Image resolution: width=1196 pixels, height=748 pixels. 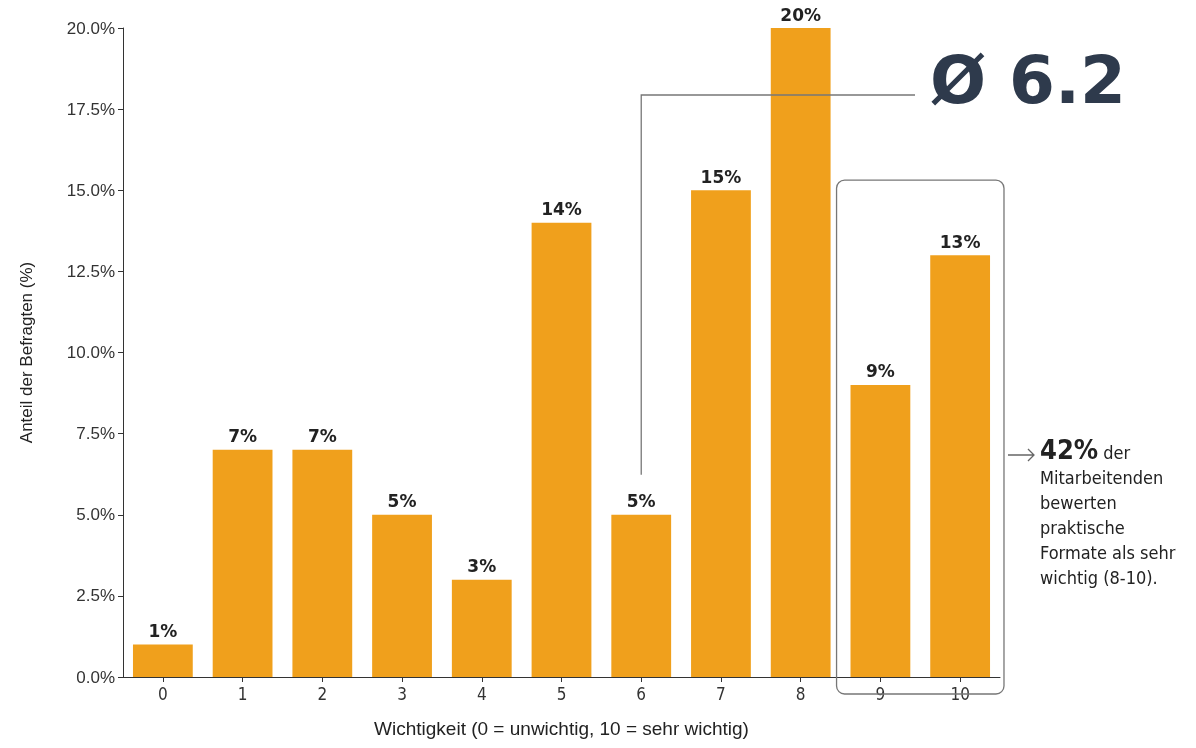 I want to click on y-tick-label: 7.5%, so click(x=95, y=434).